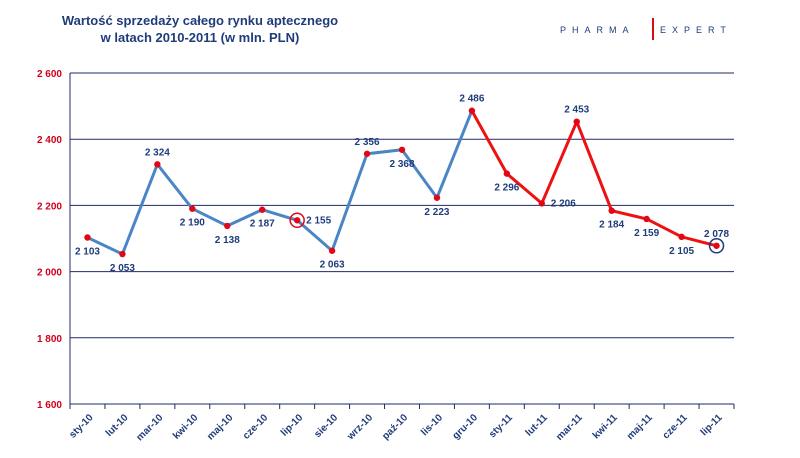 The height and width of the screenshot is (458, 800). Describe the element at coordinates (367, 142) in the screenshot. I see `data-label: 2 356` at that location.